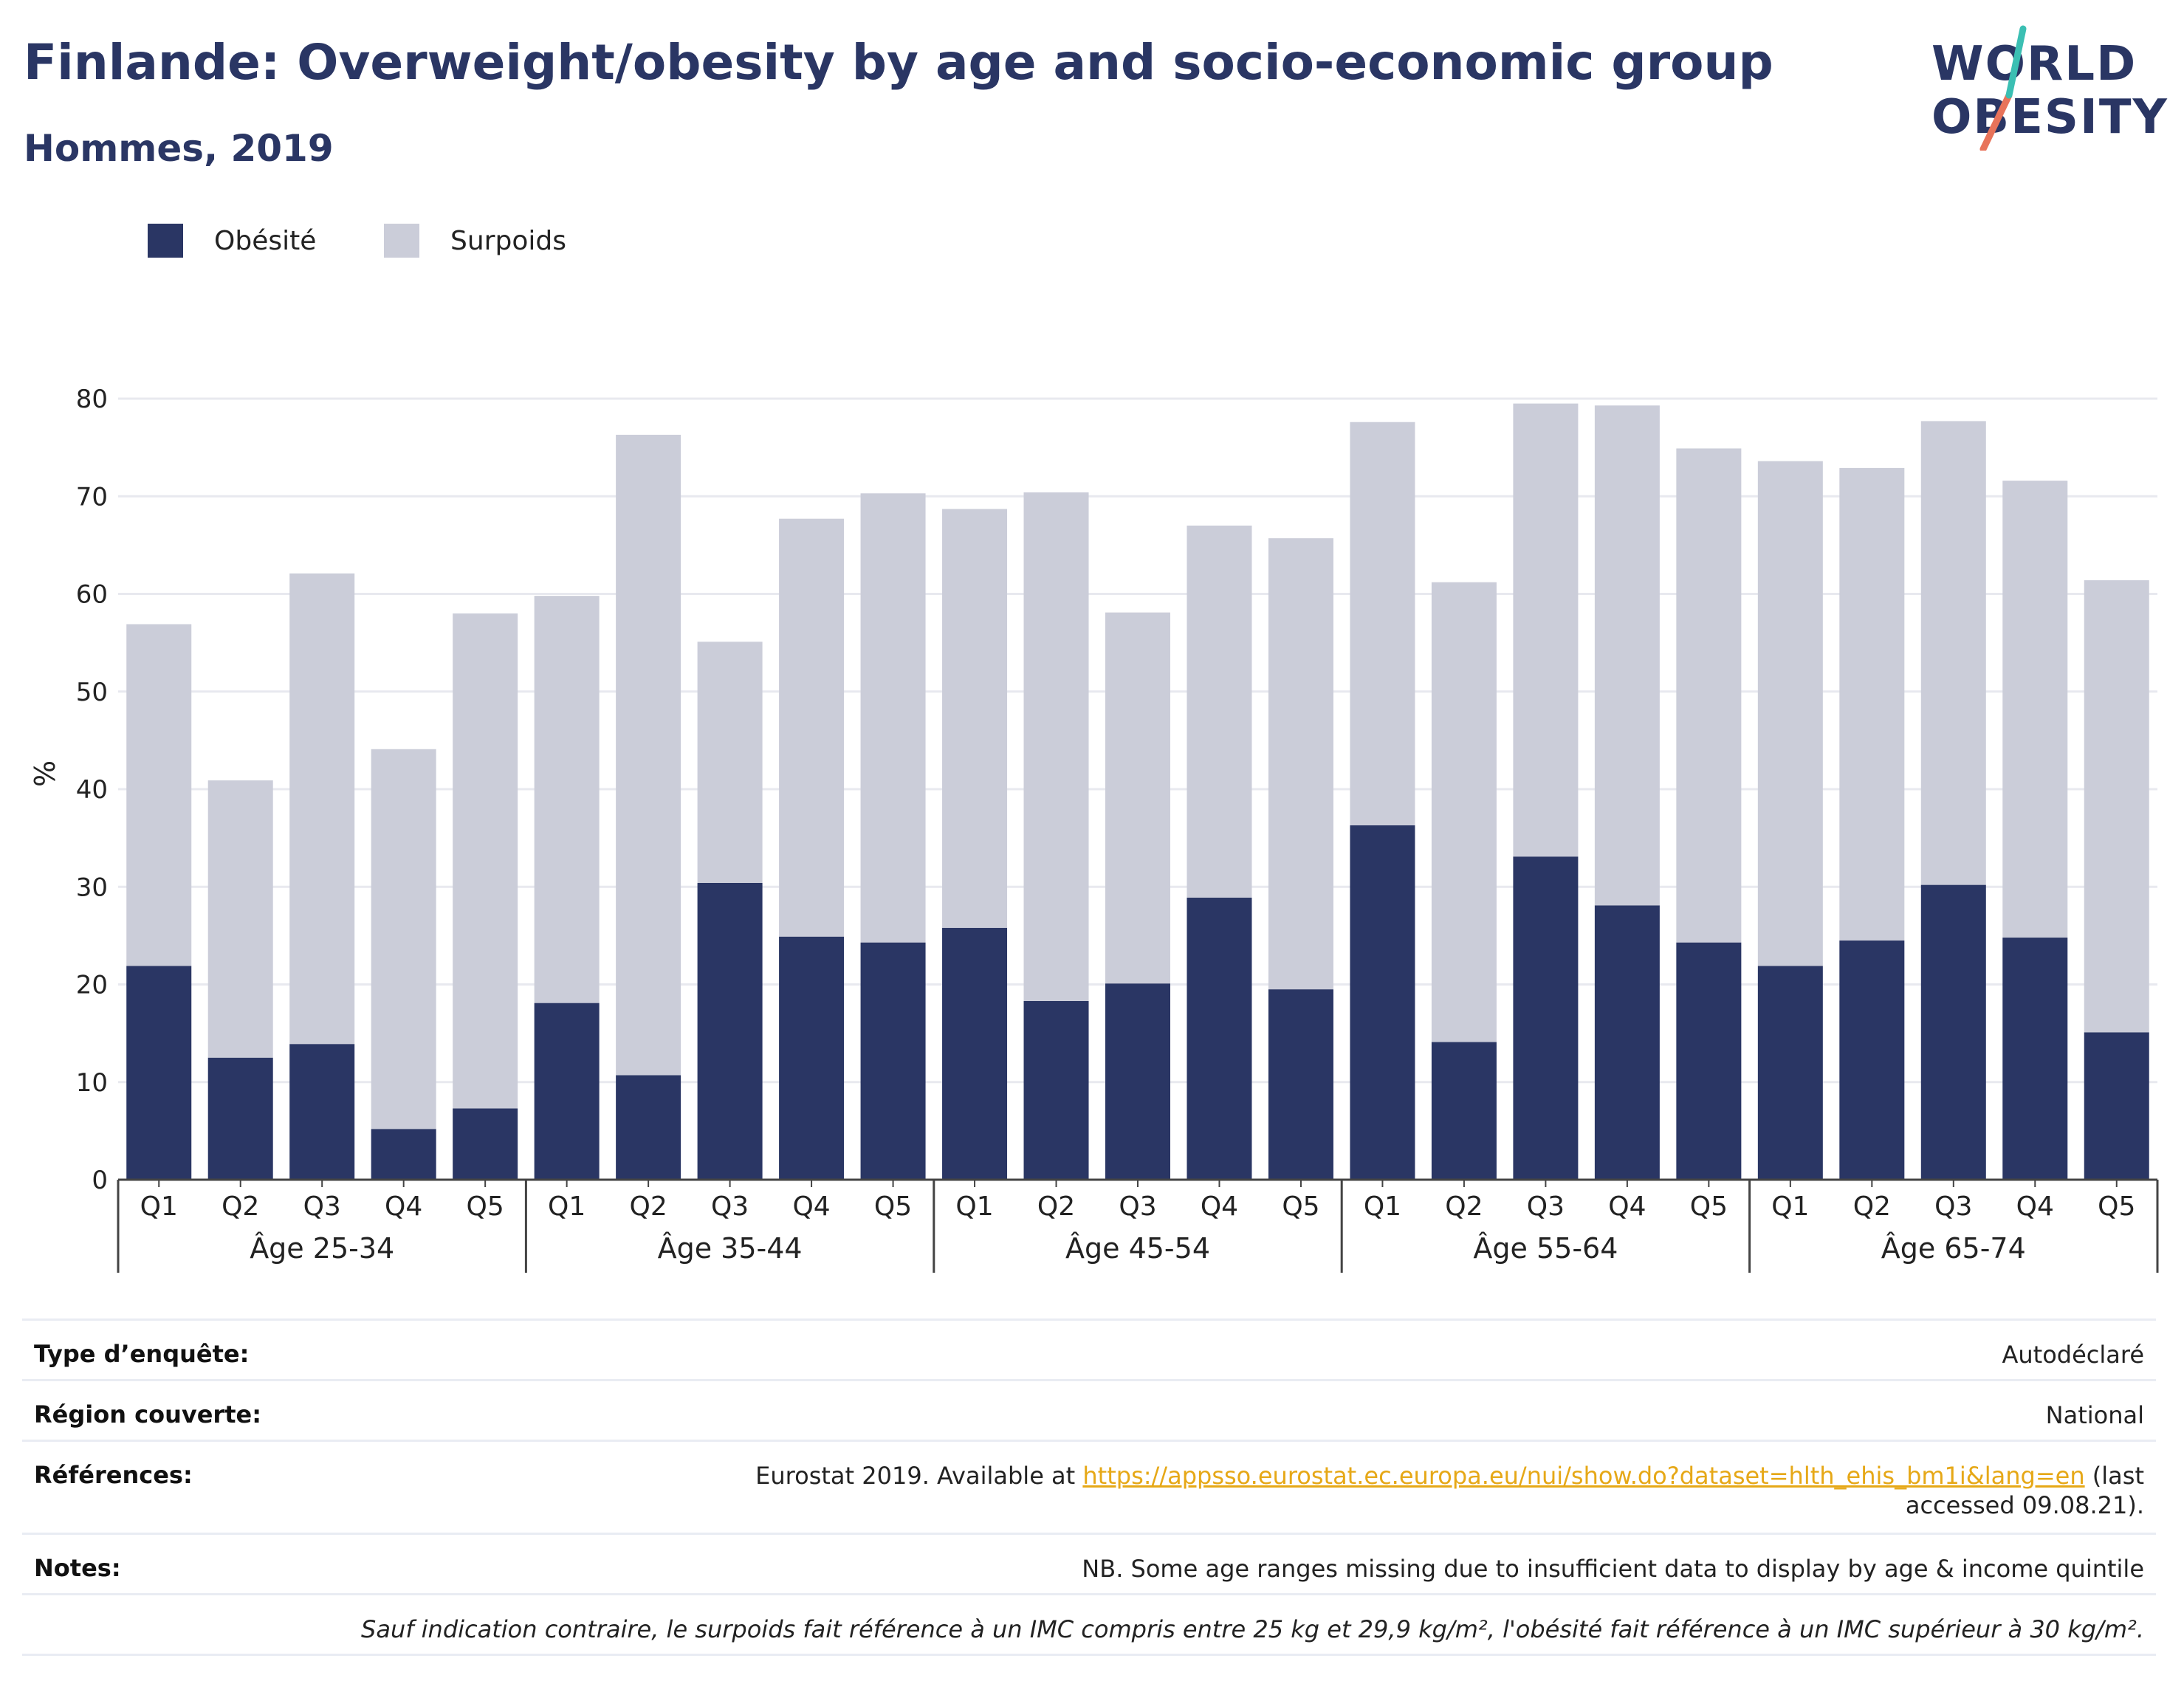  I want to click on logo-slash-icon, so click(2003, 88).